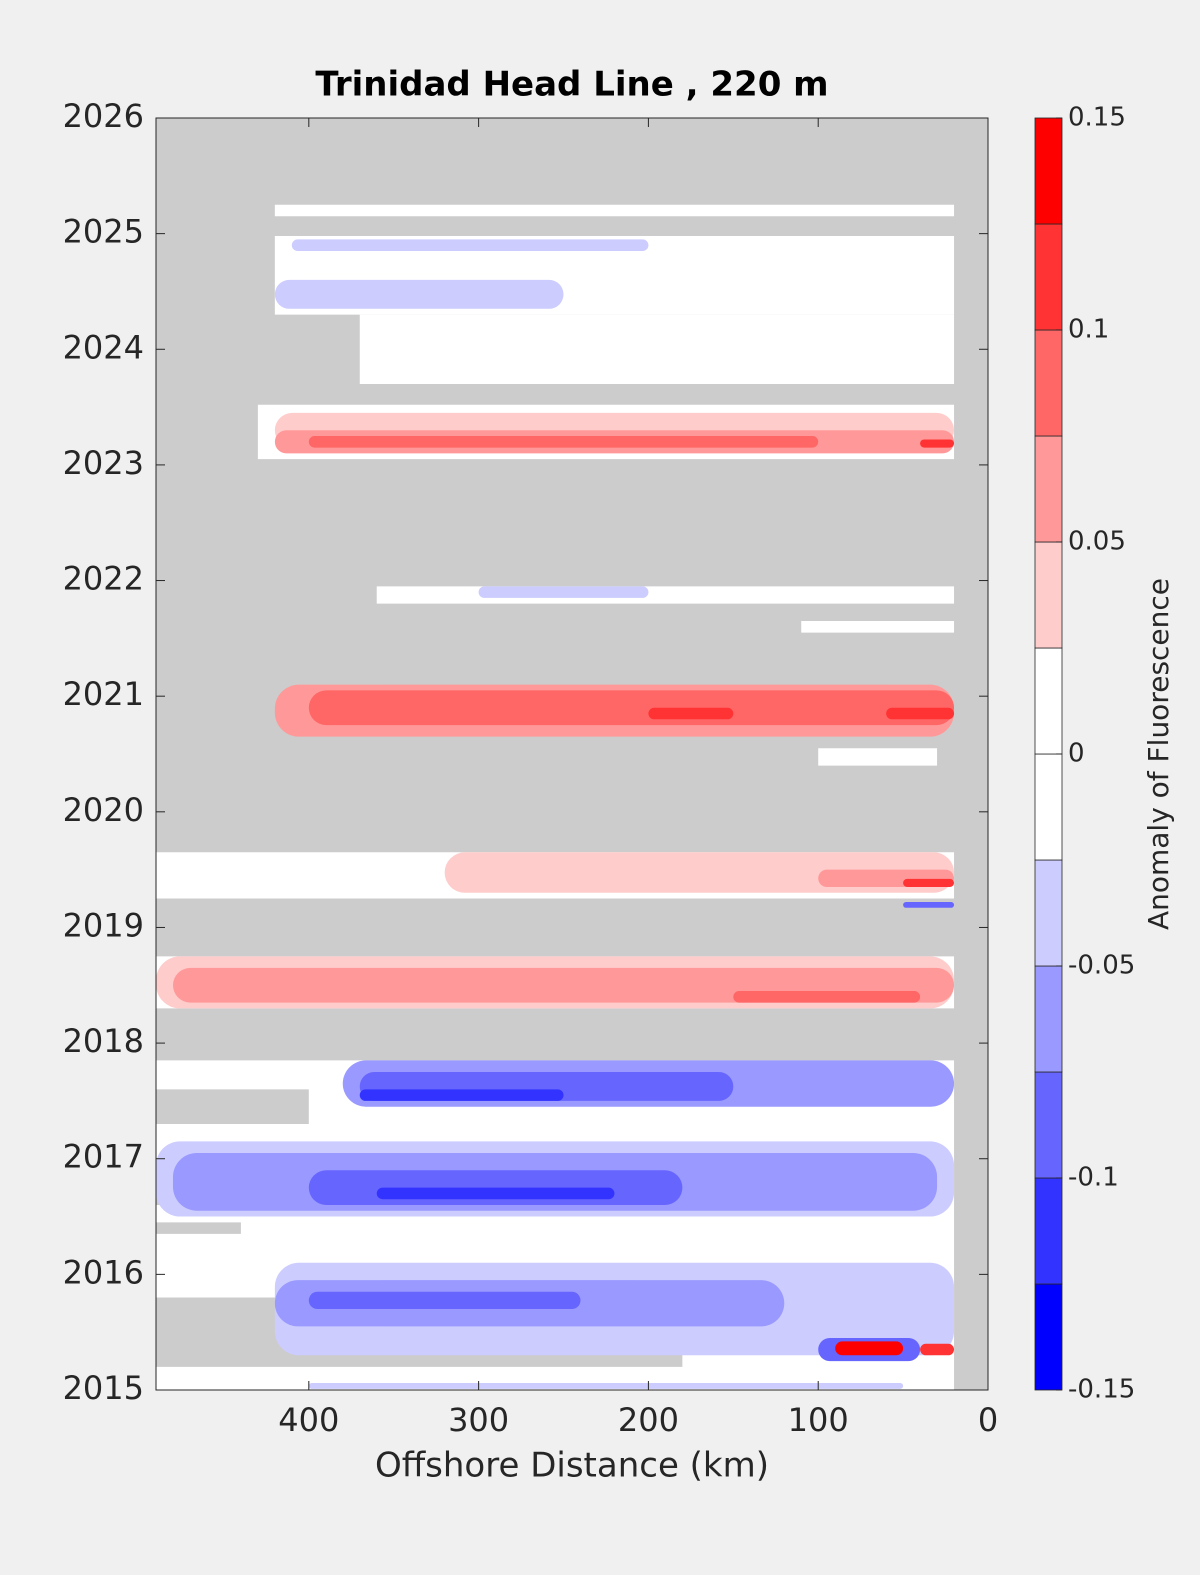  Describe the element at coordinates (103, 1157) in the screenshot. I see `y-tick-label: 2017` at that location.